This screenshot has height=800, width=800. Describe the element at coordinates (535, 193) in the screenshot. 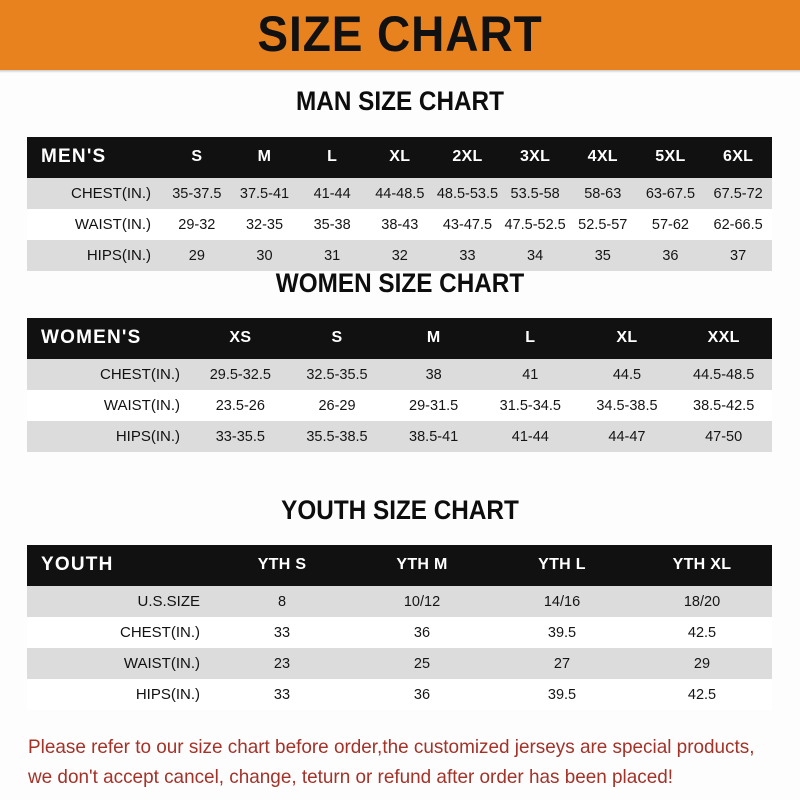

I see `men-measurement-value: 53.5-58` at that location.